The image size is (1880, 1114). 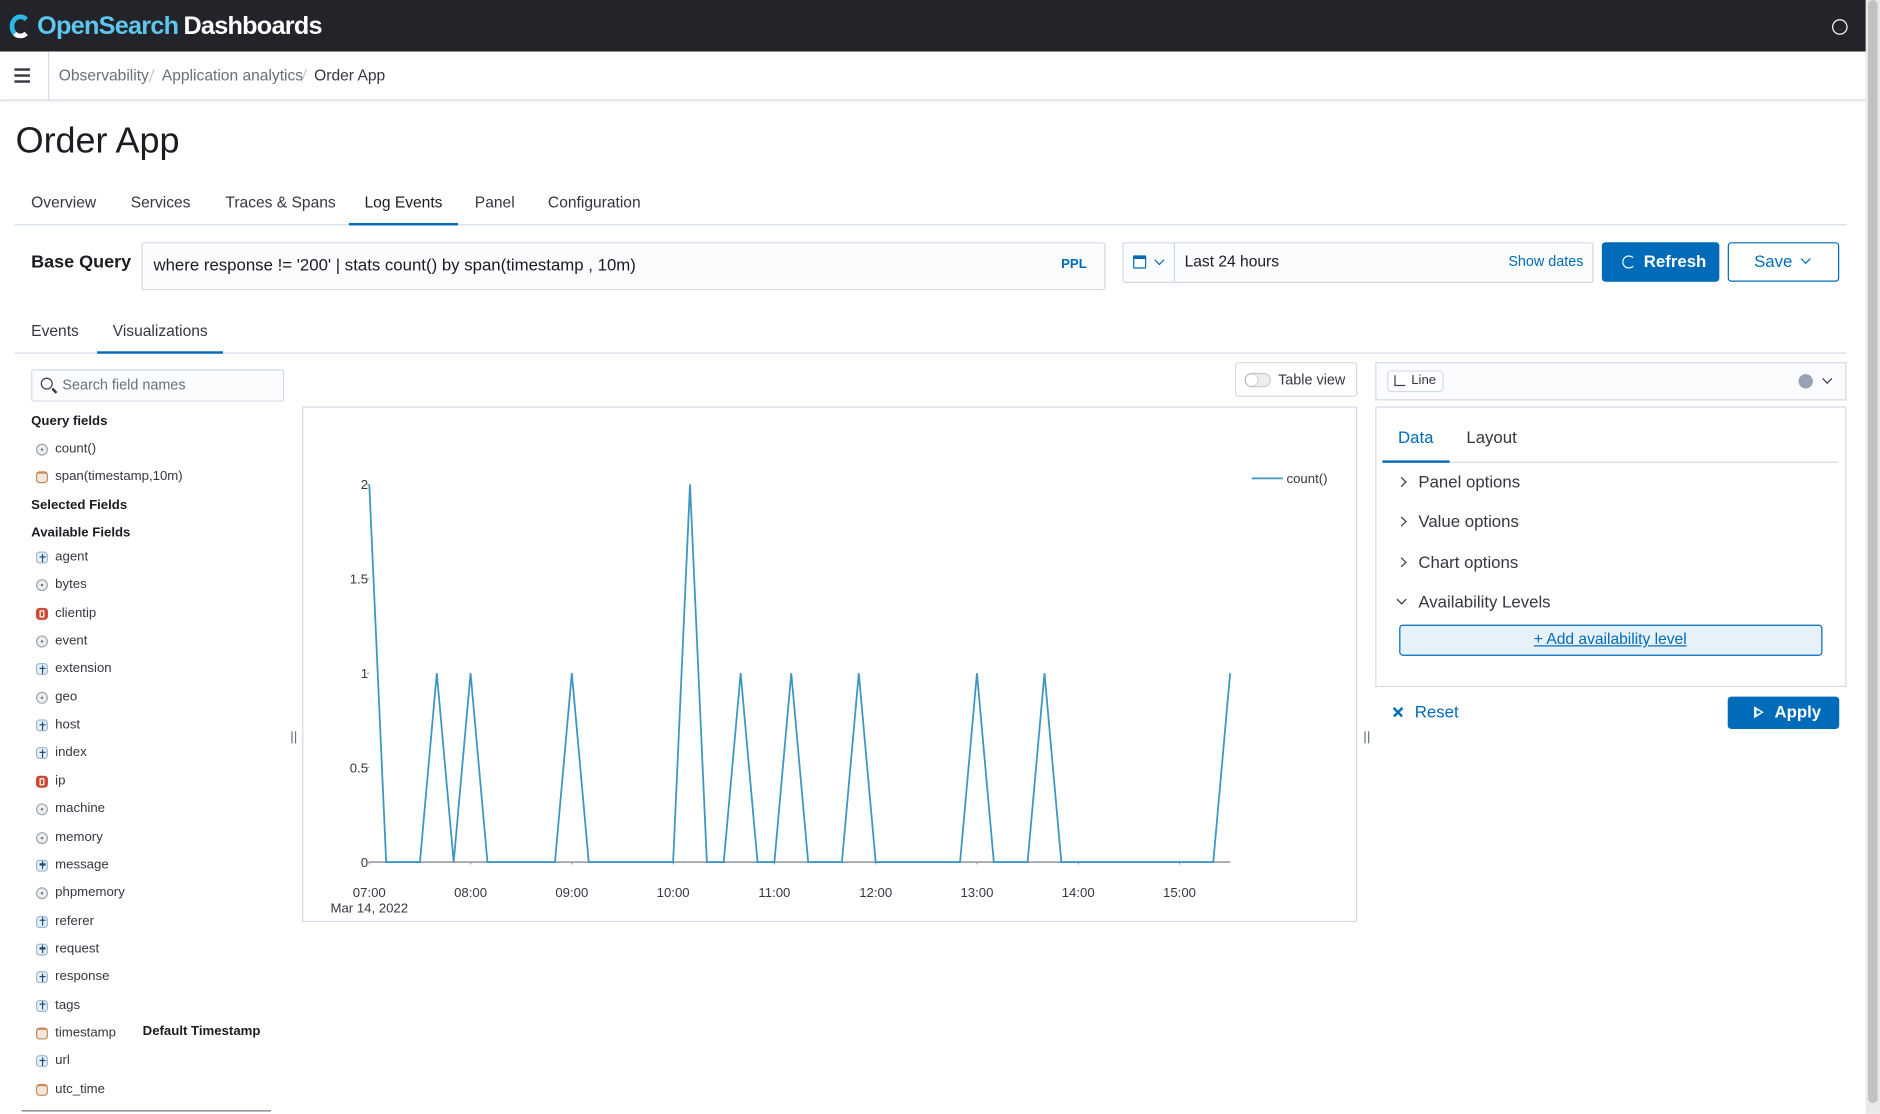 I want to click on tab: Panel, so click(x=494, y=202).